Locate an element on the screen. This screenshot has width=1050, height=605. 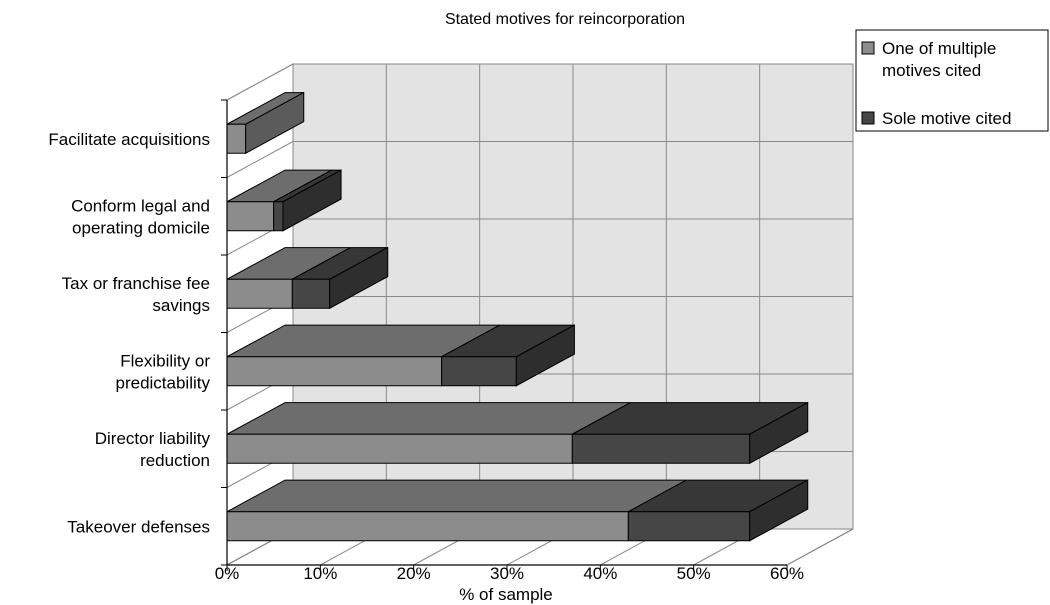
chart-title: Stated motives for reincorporation is located at coordinates (565, 19).